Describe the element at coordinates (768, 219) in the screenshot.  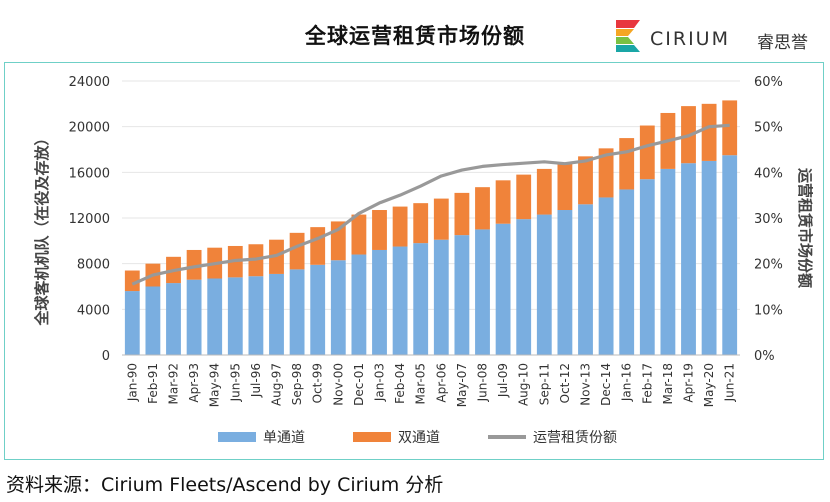
I see `y-right-tick-label: 30%` at that location.